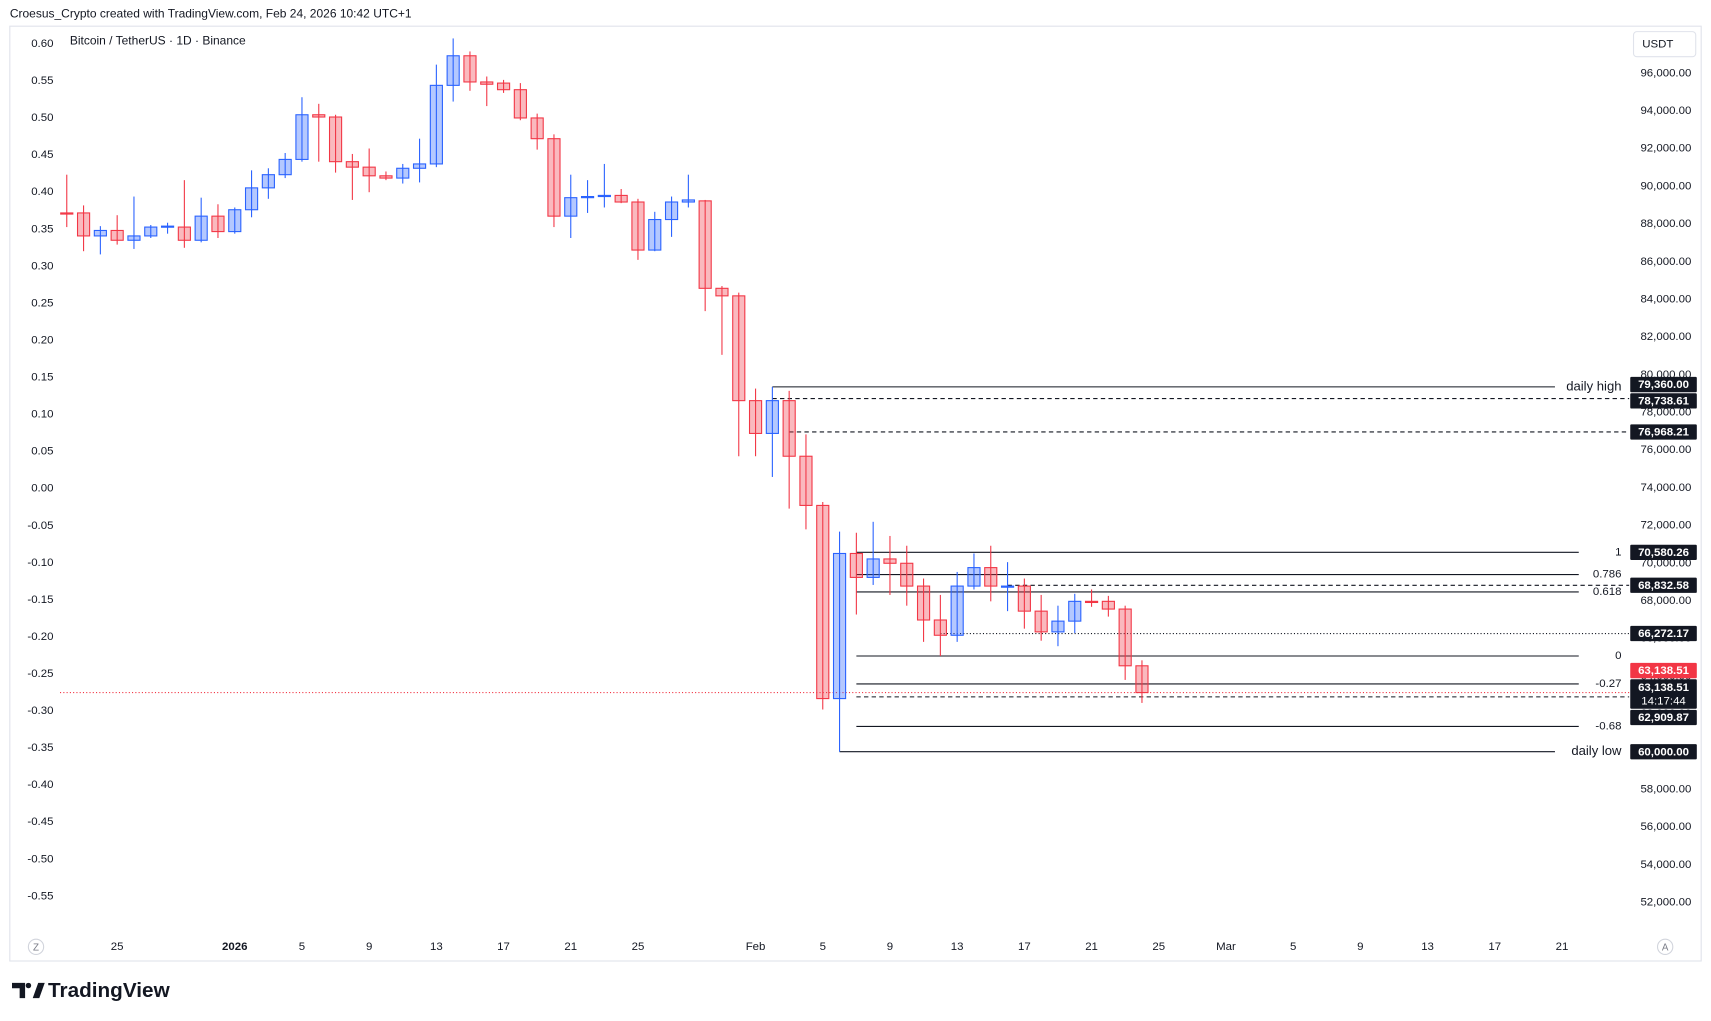 The height and width of the screenshot is (1021, 1711). Describe the element at coordinates (109, 990) in the screenshot. I see `brand-name: TradingView` at that location.